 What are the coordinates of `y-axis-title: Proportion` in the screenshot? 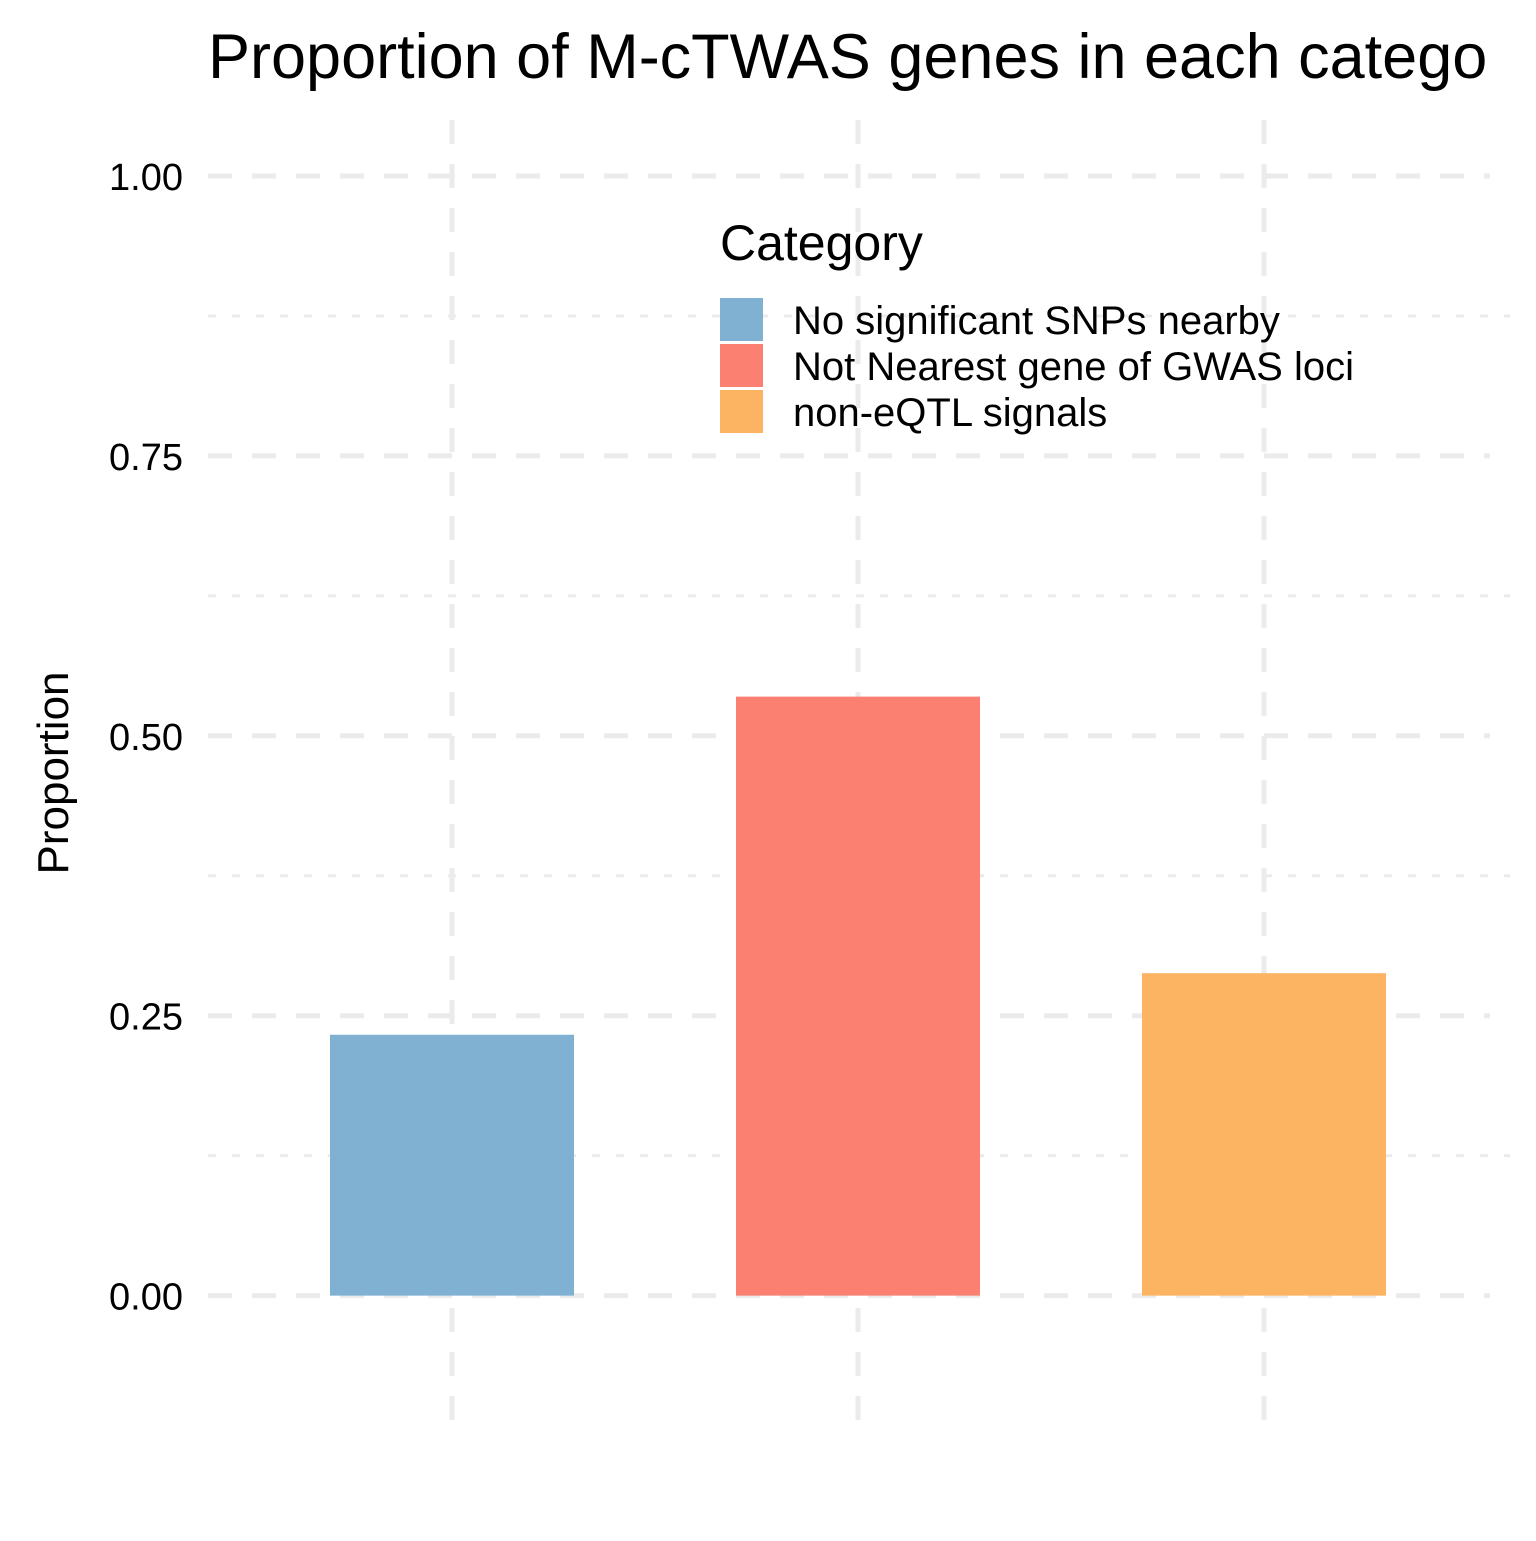 It's located at (53, 772).